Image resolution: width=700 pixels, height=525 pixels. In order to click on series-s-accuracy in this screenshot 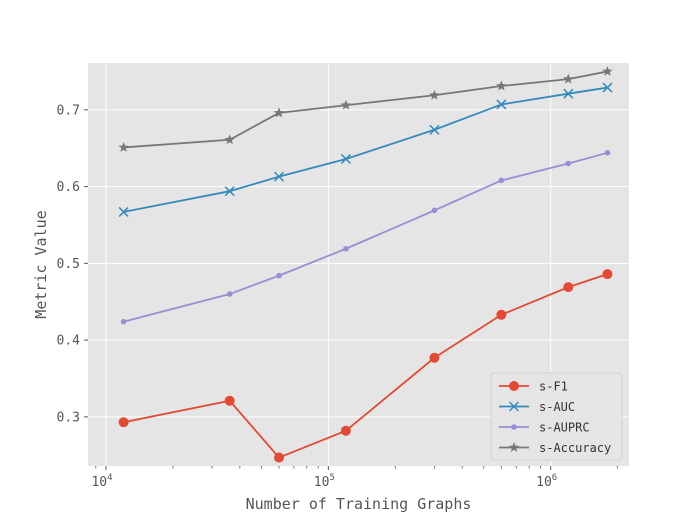, I will do `click(365, 108)`.